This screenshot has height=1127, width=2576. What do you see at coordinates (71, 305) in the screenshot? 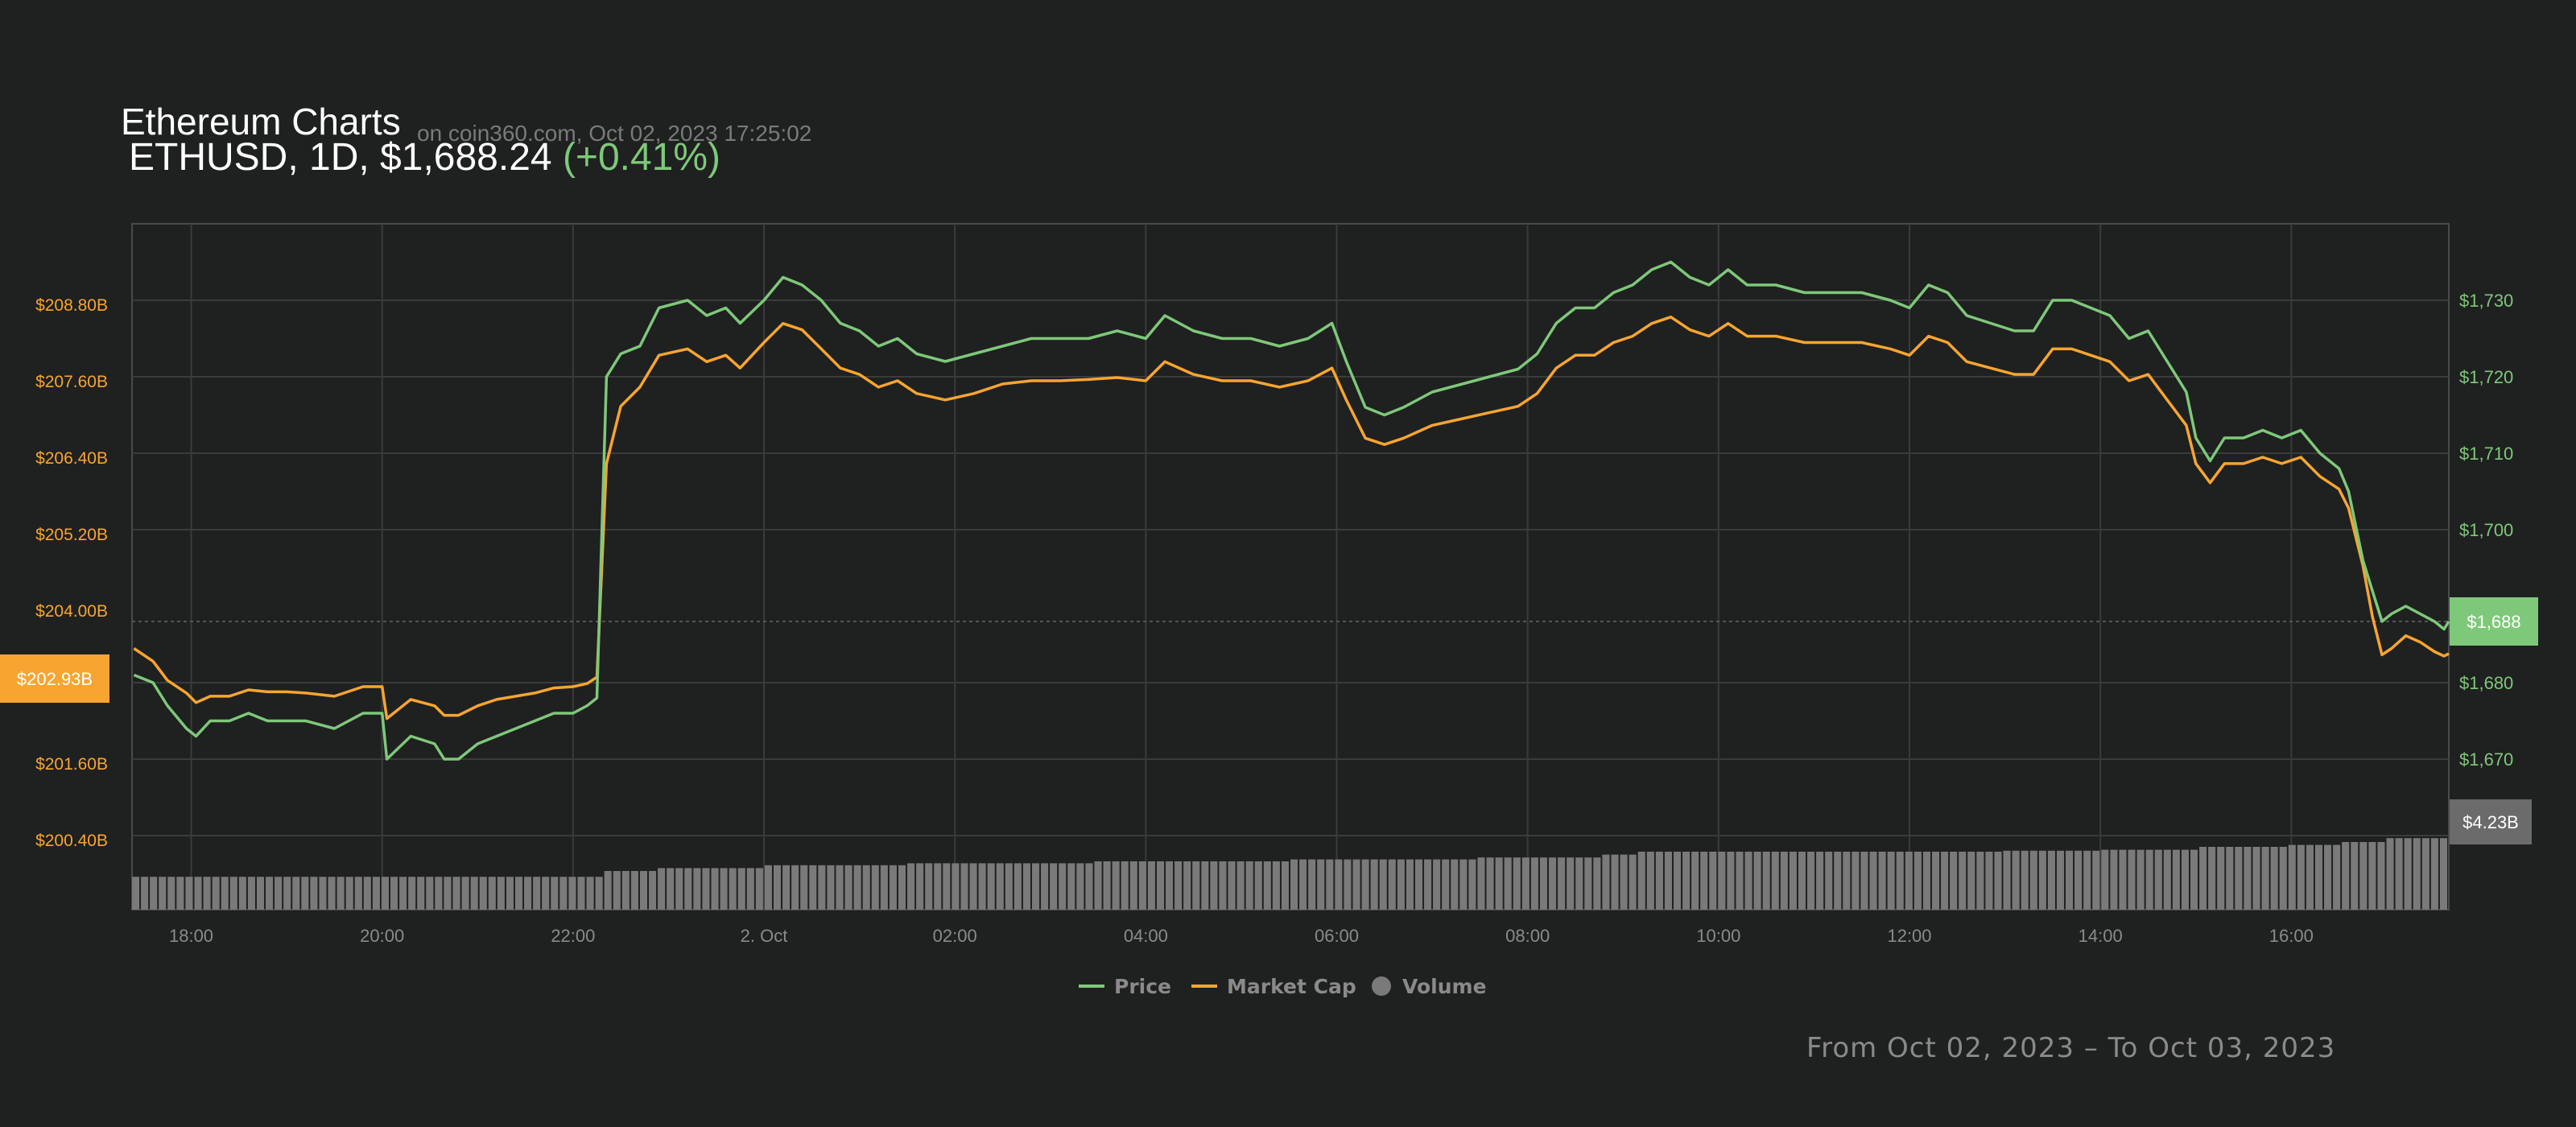
I see `y-left-tick-label: $208.80B` at bounding box center [71, 305].